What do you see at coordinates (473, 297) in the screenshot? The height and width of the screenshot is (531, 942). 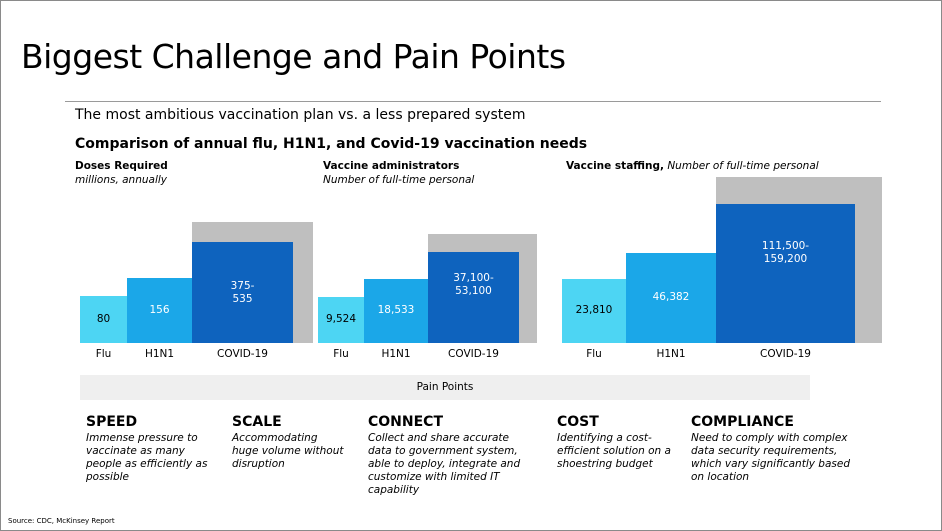 I see `square-covid-19: 37,100- 53,100` at bounding box center [473, 297].